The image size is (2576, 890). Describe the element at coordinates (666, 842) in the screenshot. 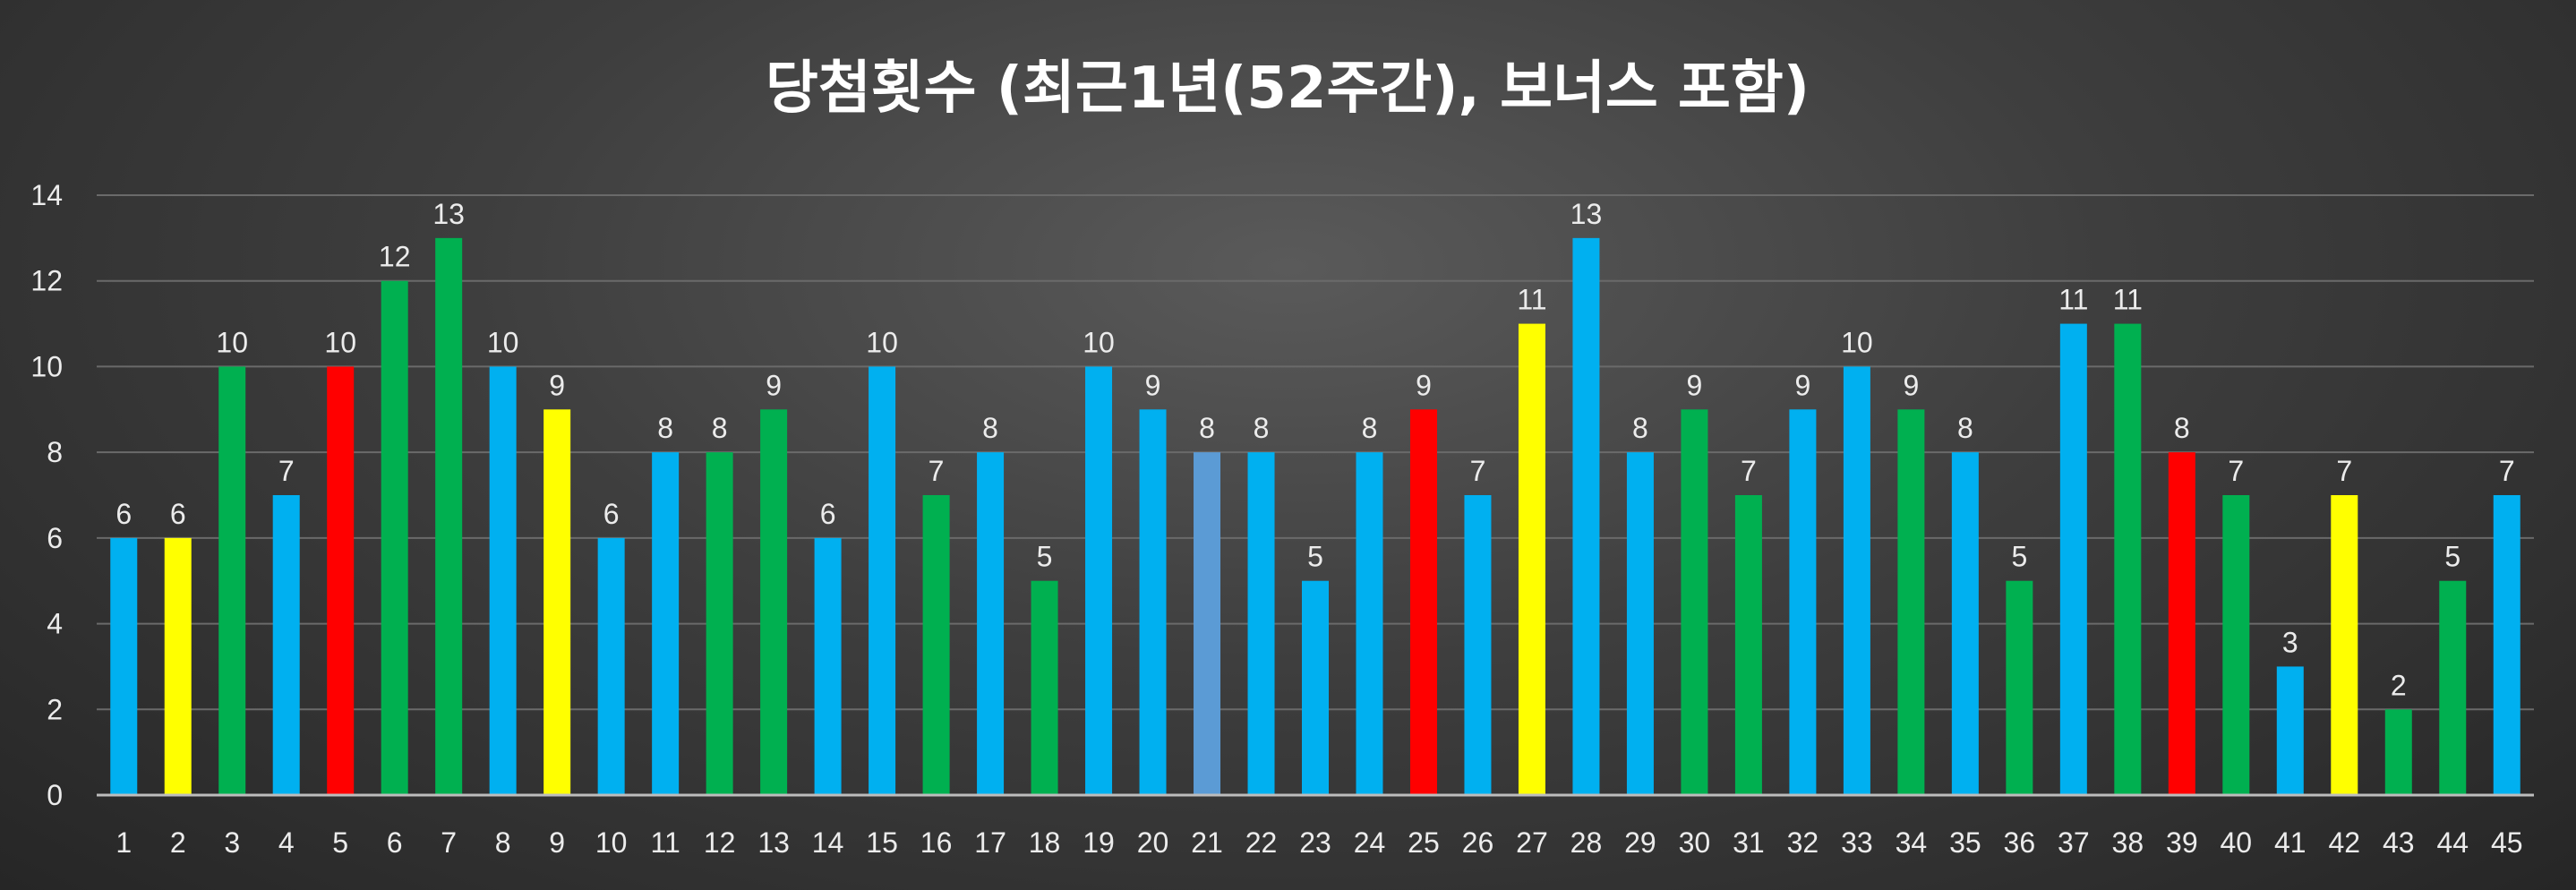

I see `x-tick-label: 11` at that location.